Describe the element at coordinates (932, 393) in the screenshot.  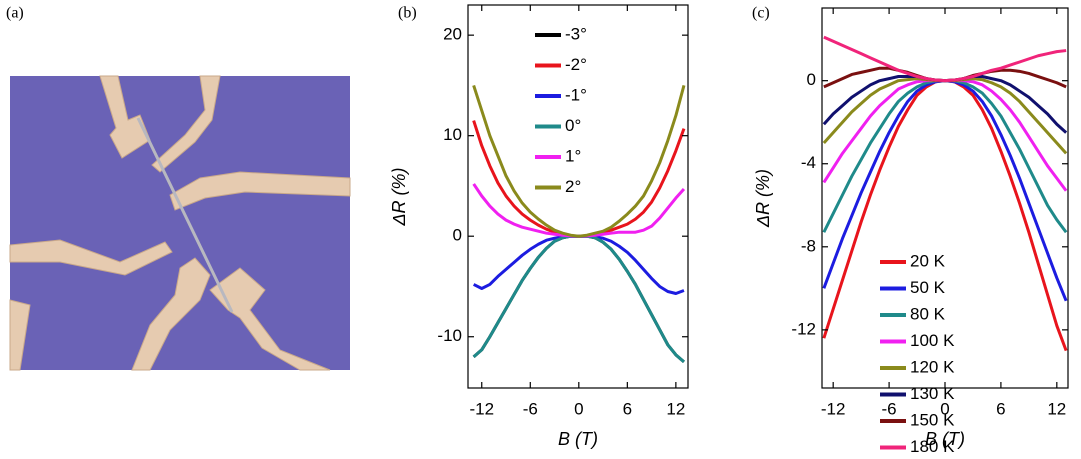
I see `legend-label: 130 K` at that location.